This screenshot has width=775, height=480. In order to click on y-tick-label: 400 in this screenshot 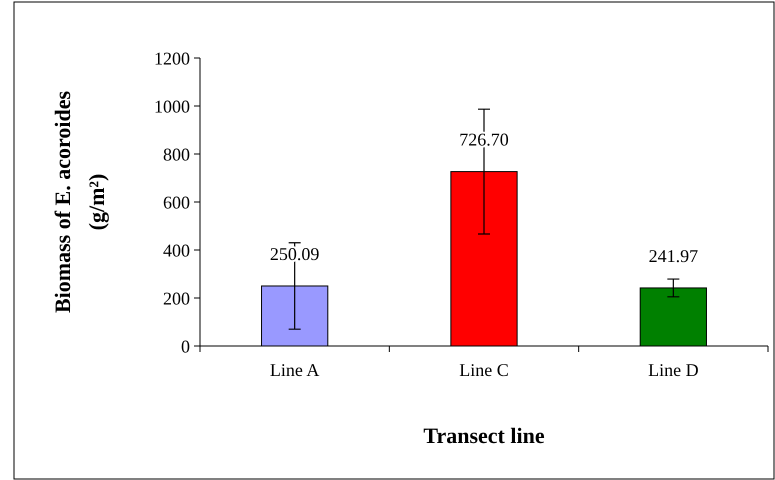, I will do `click(176, 250)`.